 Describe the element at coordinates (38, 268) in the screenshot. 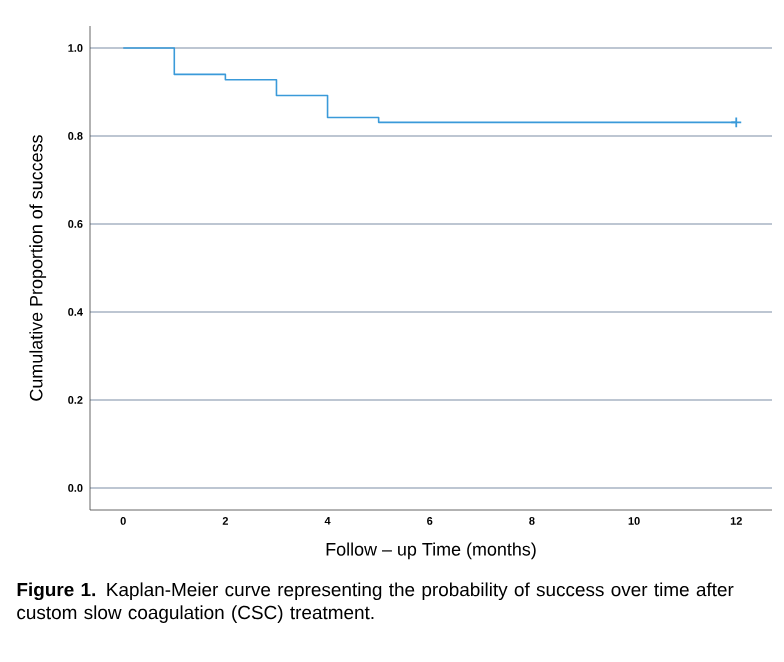

I see `y-axis-title: Cumulative Proportion of success` at that location.